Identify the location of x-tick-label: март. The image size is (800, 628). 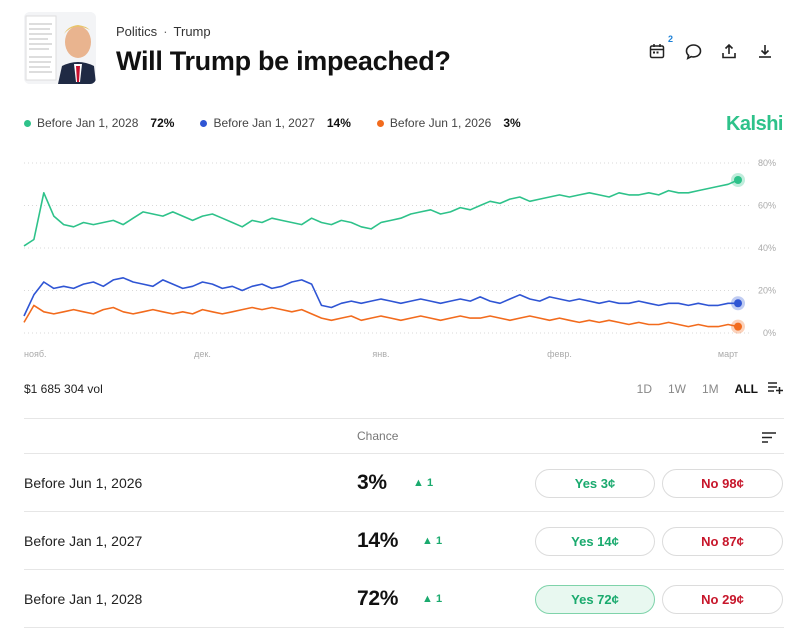
(728, 354).